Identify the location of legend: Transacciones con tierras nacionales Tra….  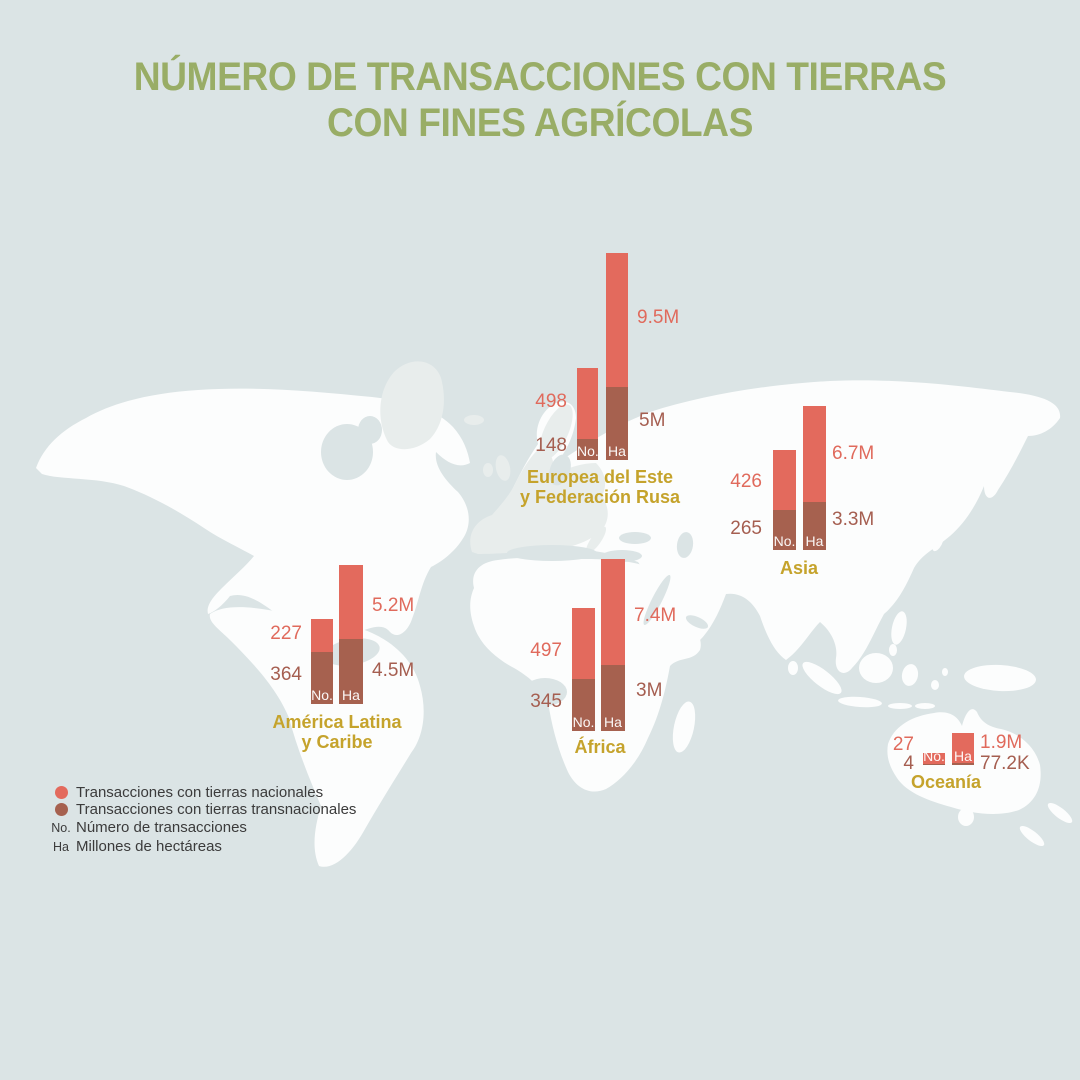
(201, 820).